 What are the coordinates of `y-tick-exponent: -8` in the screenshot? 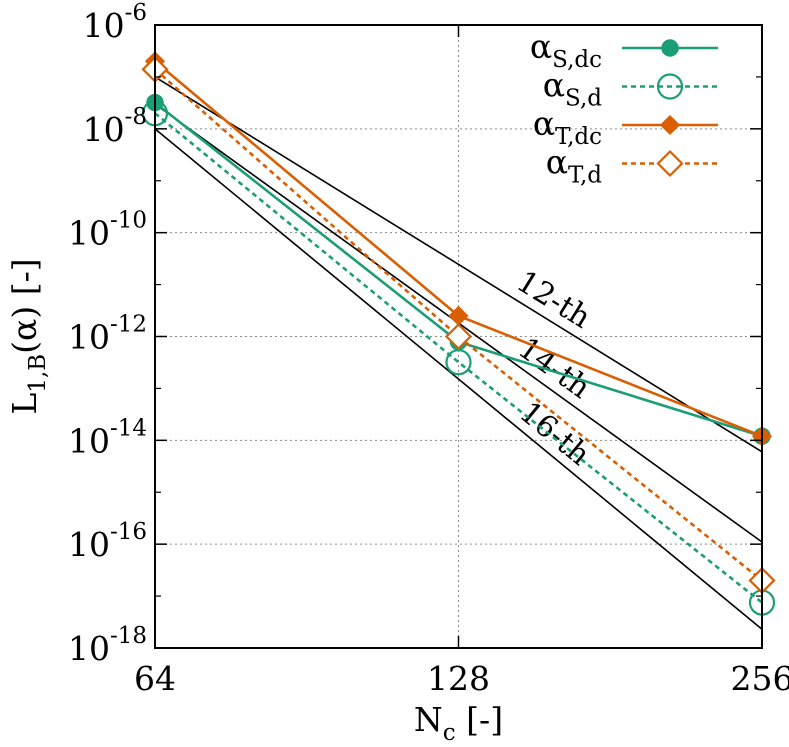 It's located at (136, 117).